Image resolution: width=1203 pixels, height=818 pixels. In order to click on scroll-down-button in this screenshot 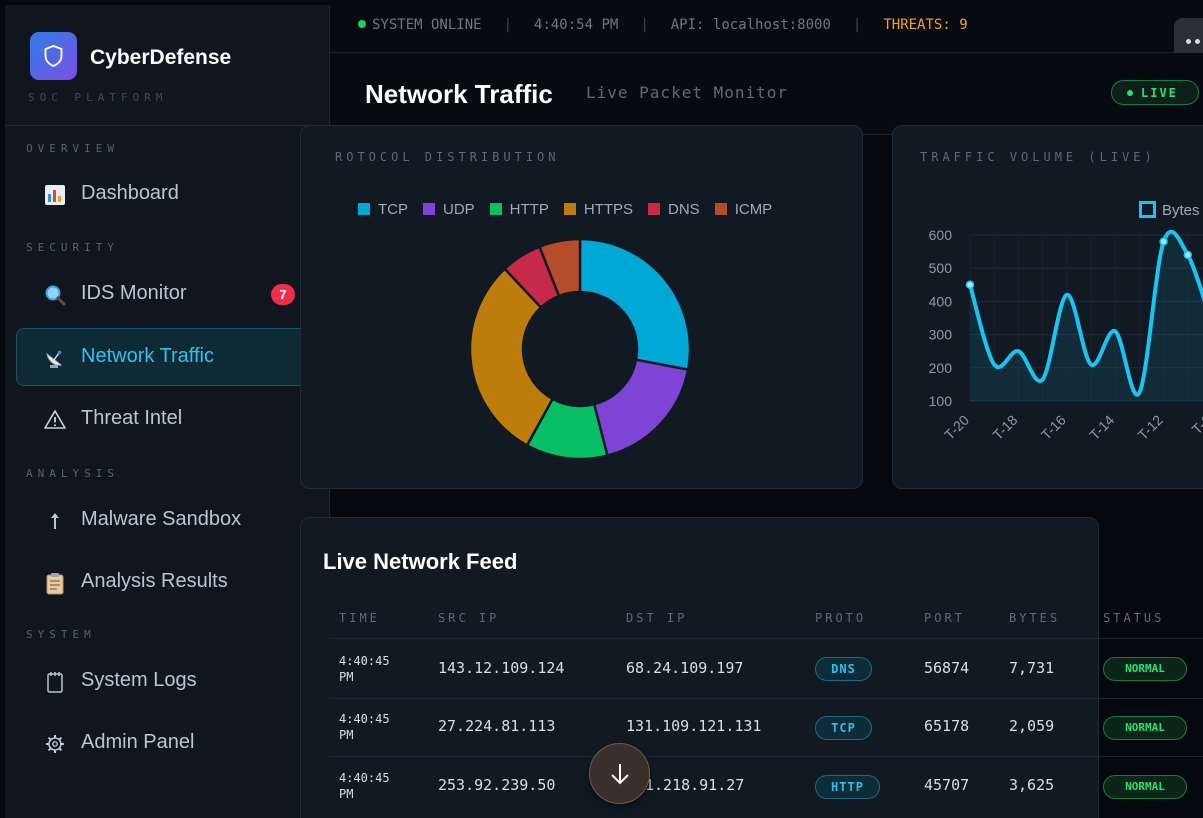, I will do `click(619, 773)`.